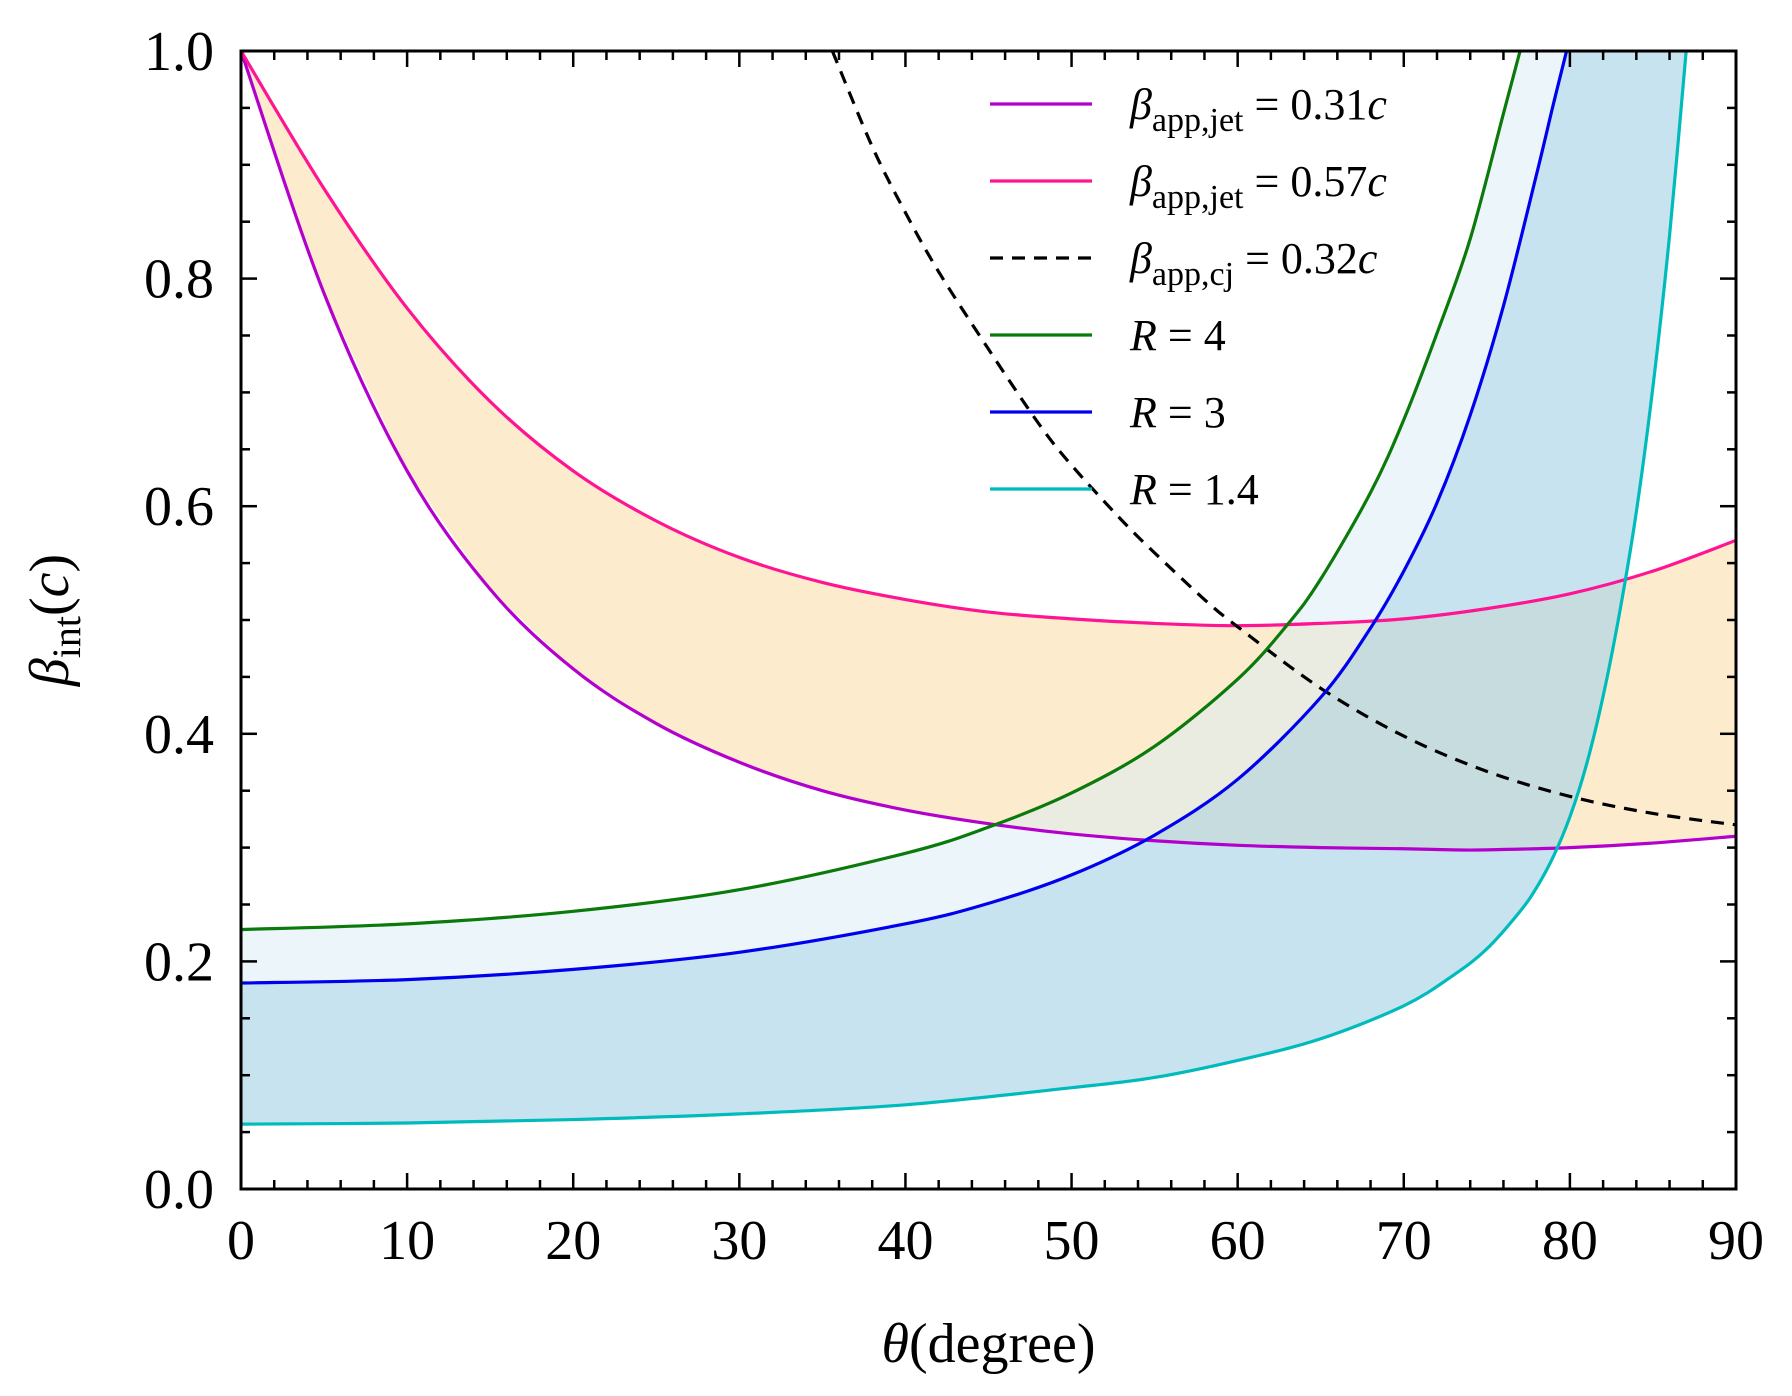 The image size is (1792, 1396). I want to click on legend-label: βapp,jet = 0.57c, so click(1258, 186).